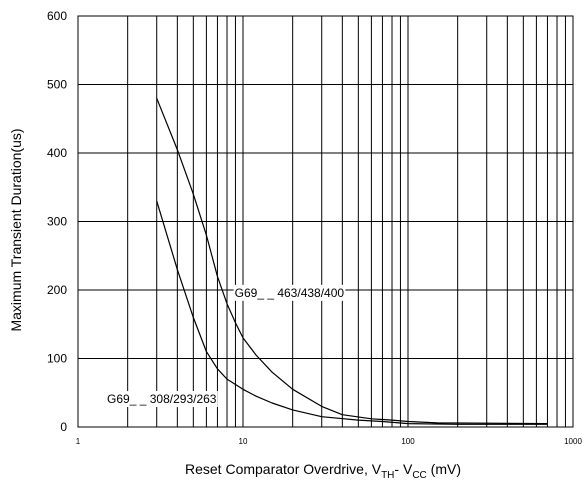  I want to click on curve-annotations: G69_ _ 463/438/400 G69_ _ 308/293/263, so click(226, 346).